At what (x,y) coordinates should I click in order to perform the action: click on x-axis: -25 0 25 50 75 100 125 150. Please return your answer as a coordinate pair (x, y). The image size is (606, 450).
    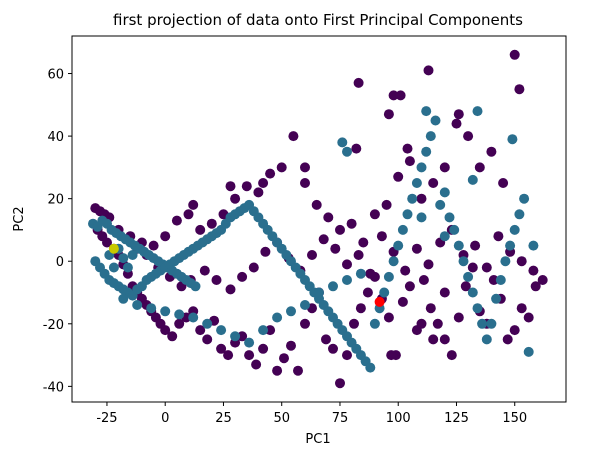
    Looking at the image, I should click on (311, 414).